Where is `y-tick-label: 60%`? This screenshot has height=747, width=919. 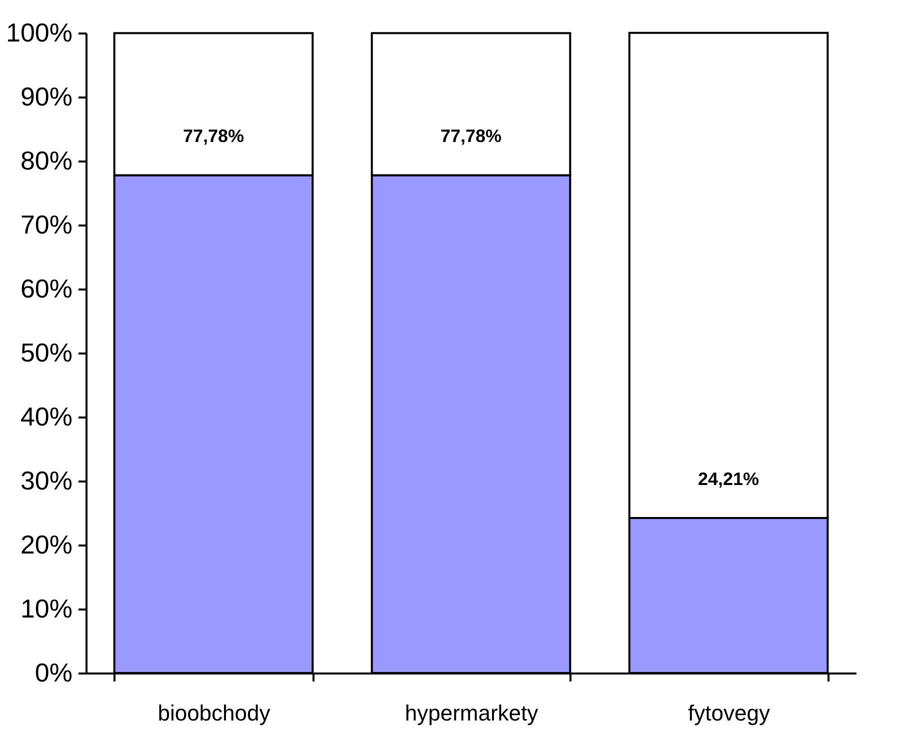 y-tick-label: 60% is located at coordinates (46, 289).